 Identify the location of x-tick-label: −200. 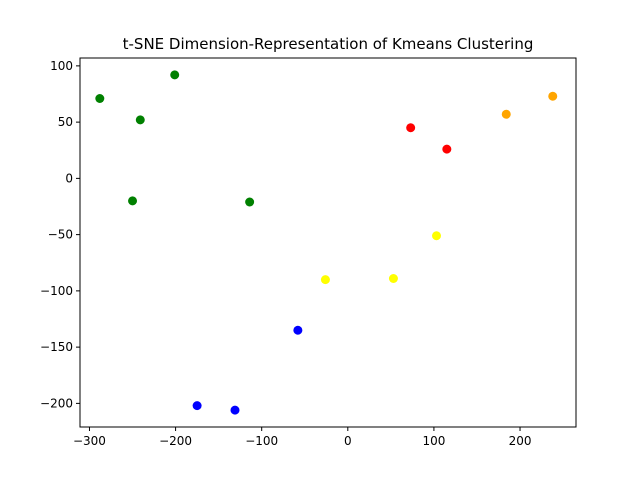
(175, 441).